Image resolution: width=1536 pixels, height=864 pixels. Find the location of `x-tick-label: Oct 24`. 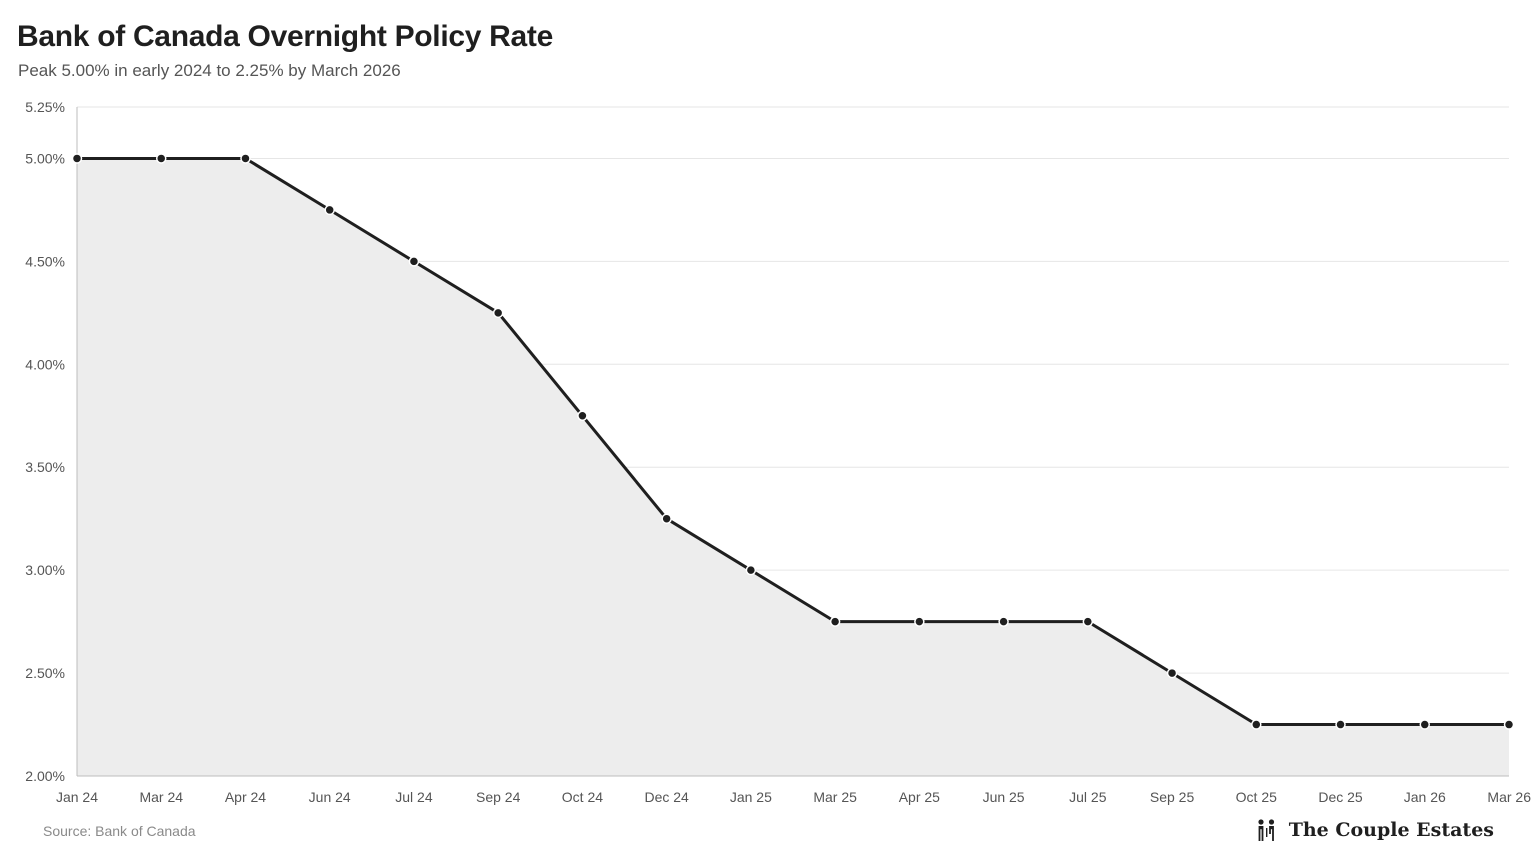

x-tick-label: Oct 24 is located at coordinates (582, 797).